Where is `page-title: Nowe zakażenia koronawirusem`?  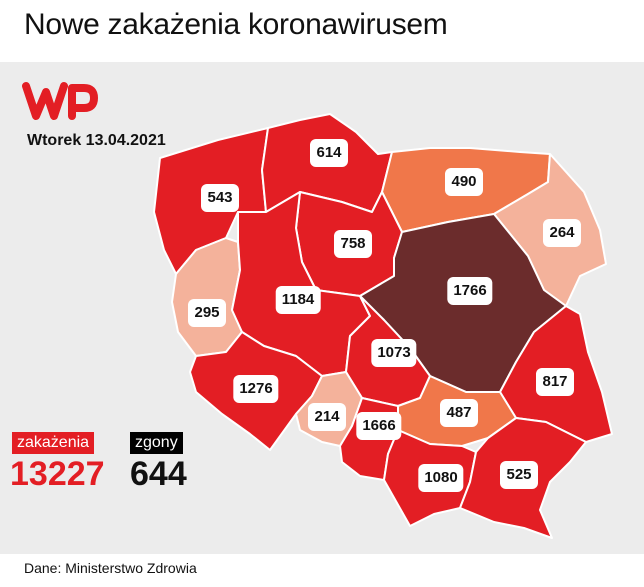 page-title: Nowe zakażenia koronawirusem is located at coordinates (236, 24).